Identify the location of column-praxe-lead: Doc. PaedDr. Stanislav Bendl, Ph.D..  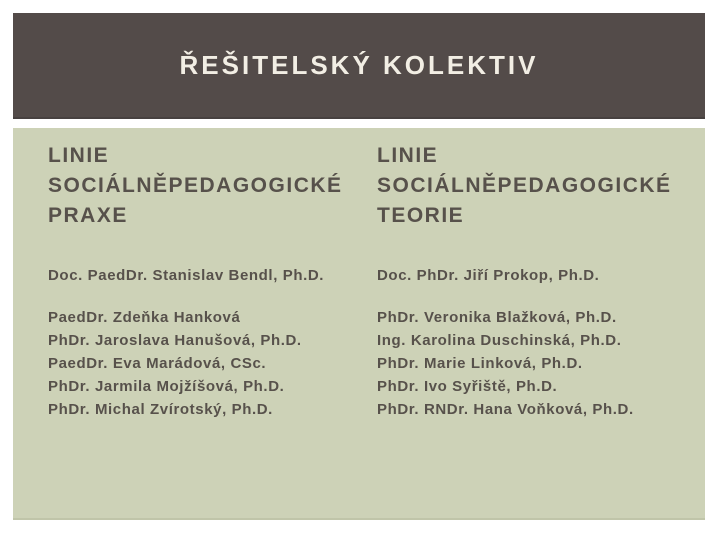
(186, 275).